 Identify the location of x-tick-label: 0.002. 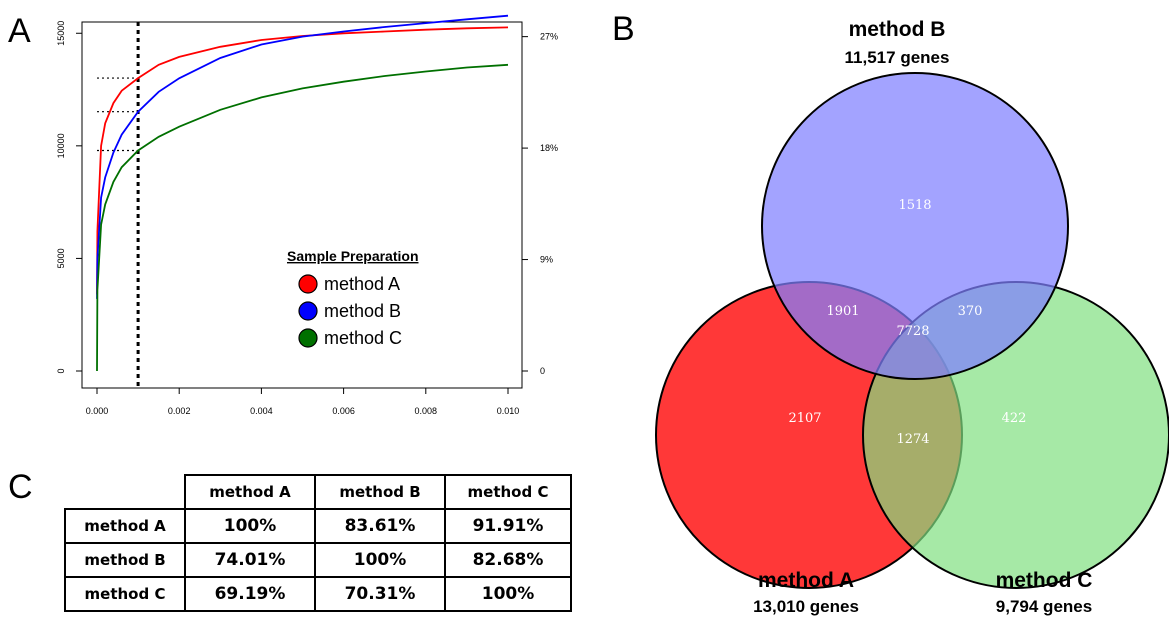
(179, 411).